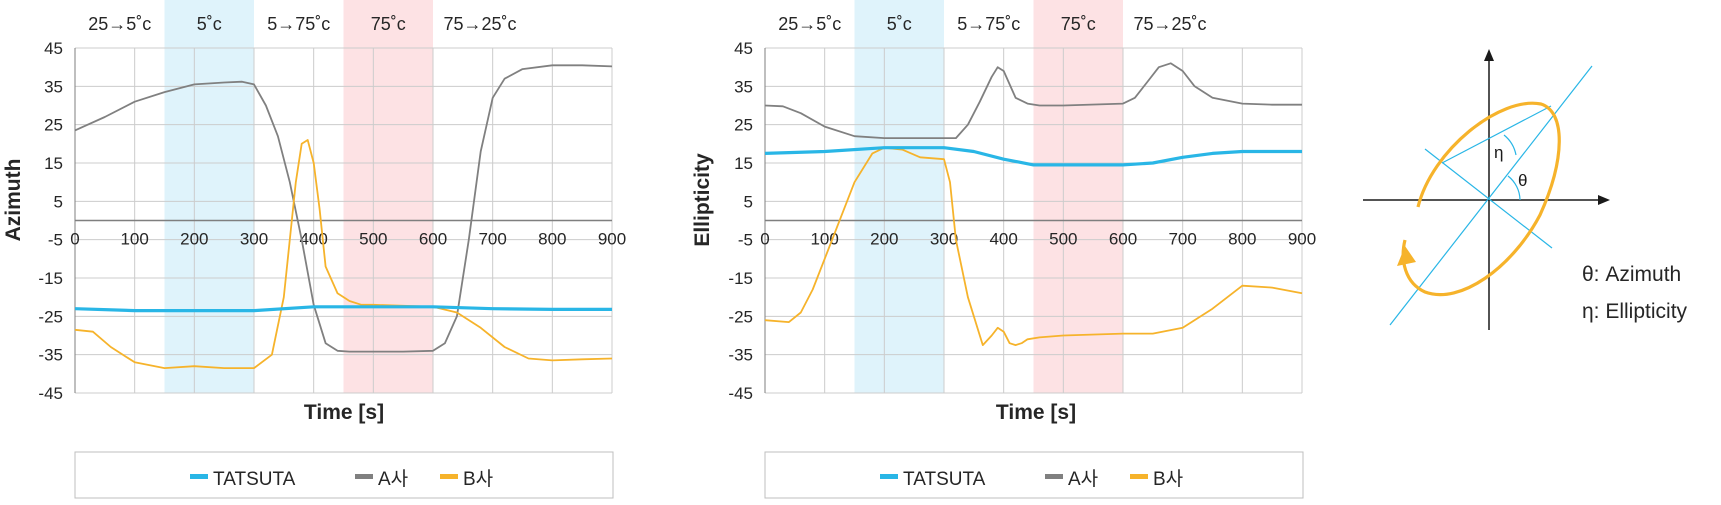  I want to click on theta-symbol: θ, so click(1522, 180).